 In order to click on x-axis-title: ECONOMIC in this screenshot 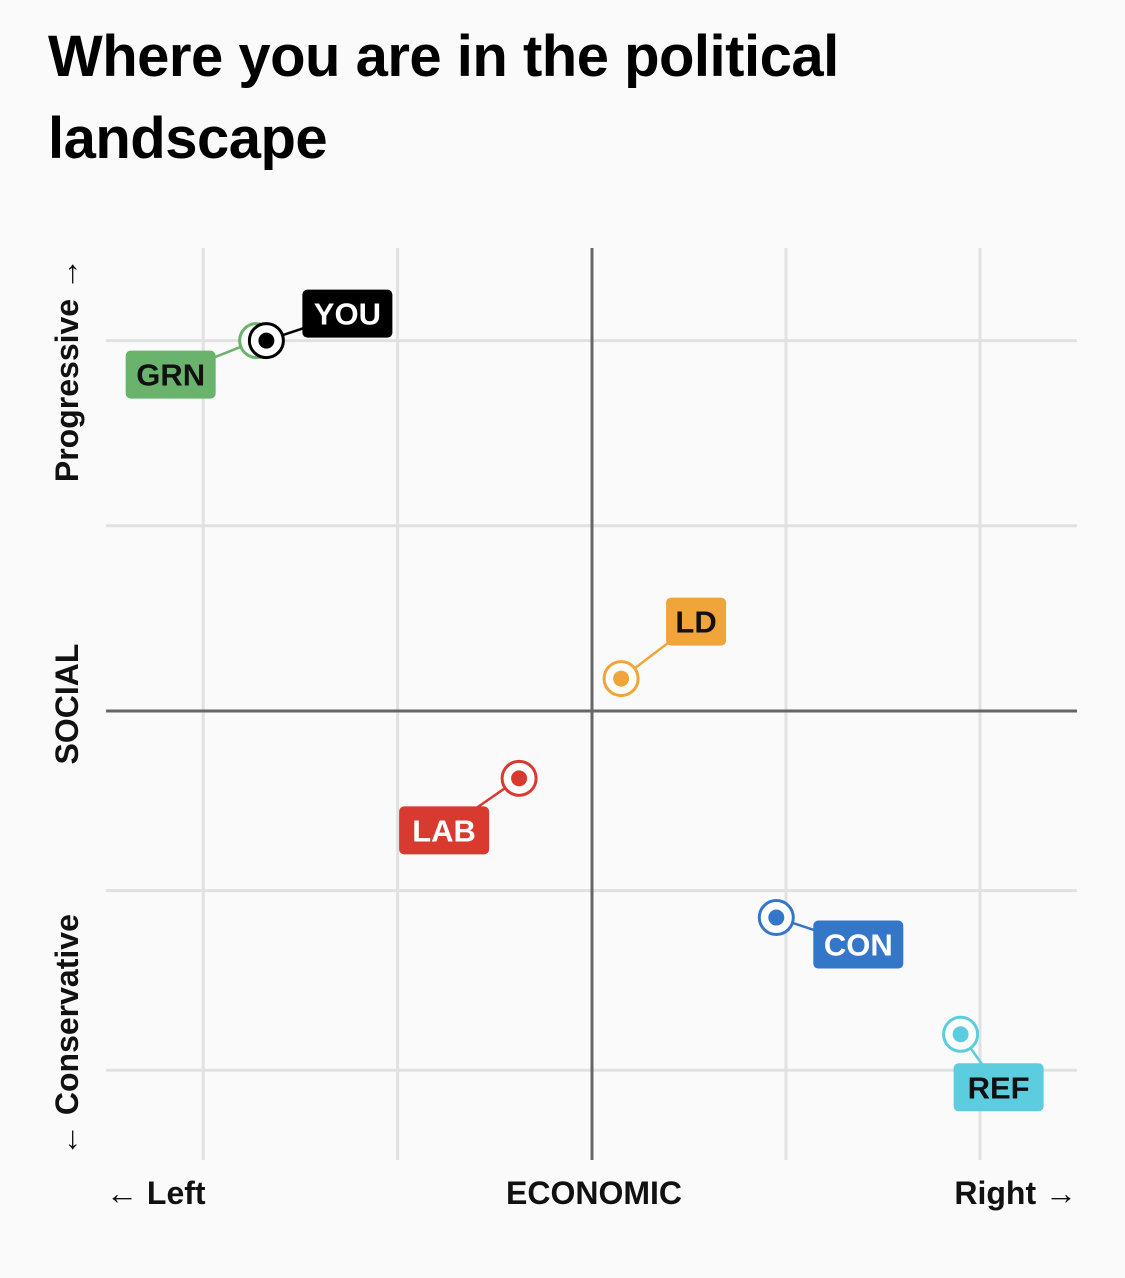, I will do `click(594, 1193)`.